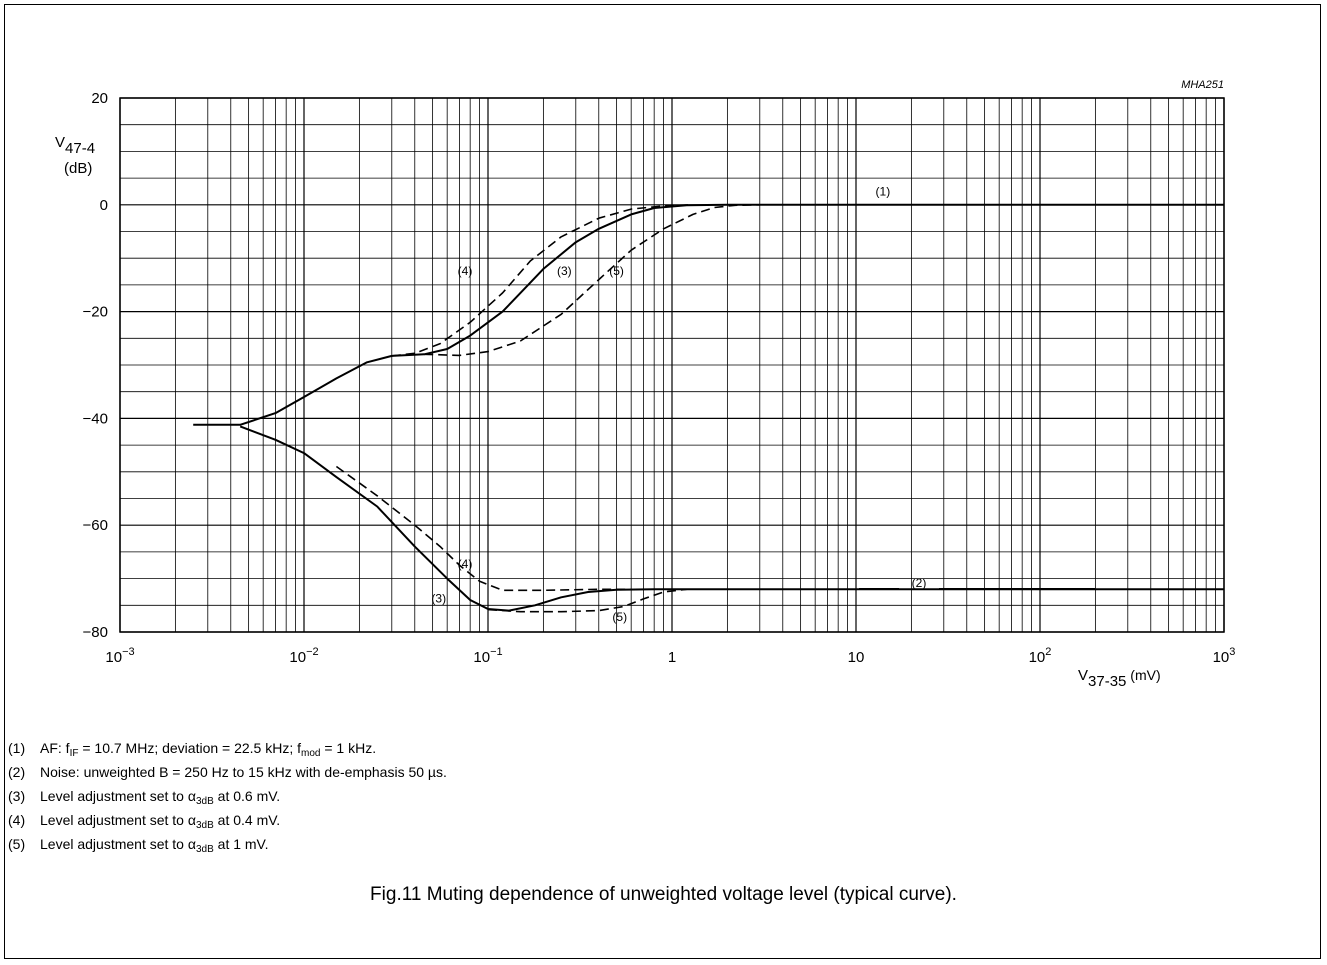 This screenshot has width=1327, height=965. Describe the element at coordinates (95, 418) in the screenshot. I see `y-tick-label: −40` at that location.